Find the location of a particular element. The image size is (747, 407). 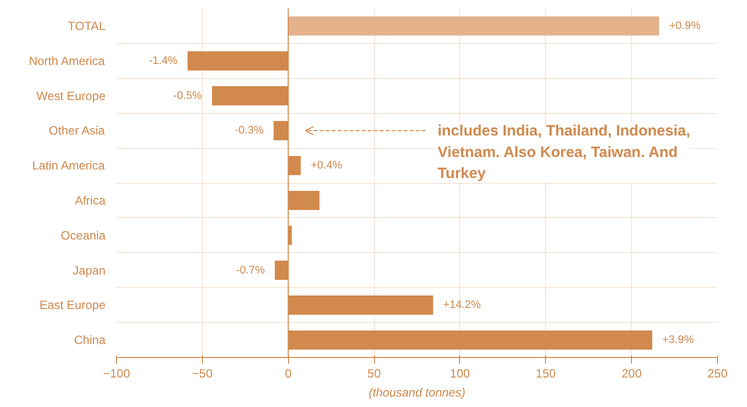

annotation: -0.5% is located at coordinates (187, 96).